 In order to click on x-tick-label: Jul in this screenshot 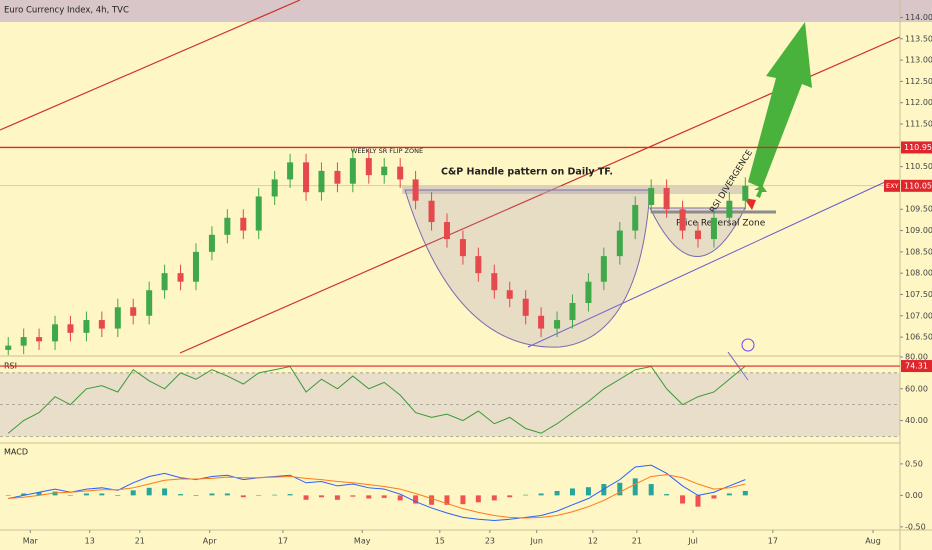, I will do `click(692, 541)`.